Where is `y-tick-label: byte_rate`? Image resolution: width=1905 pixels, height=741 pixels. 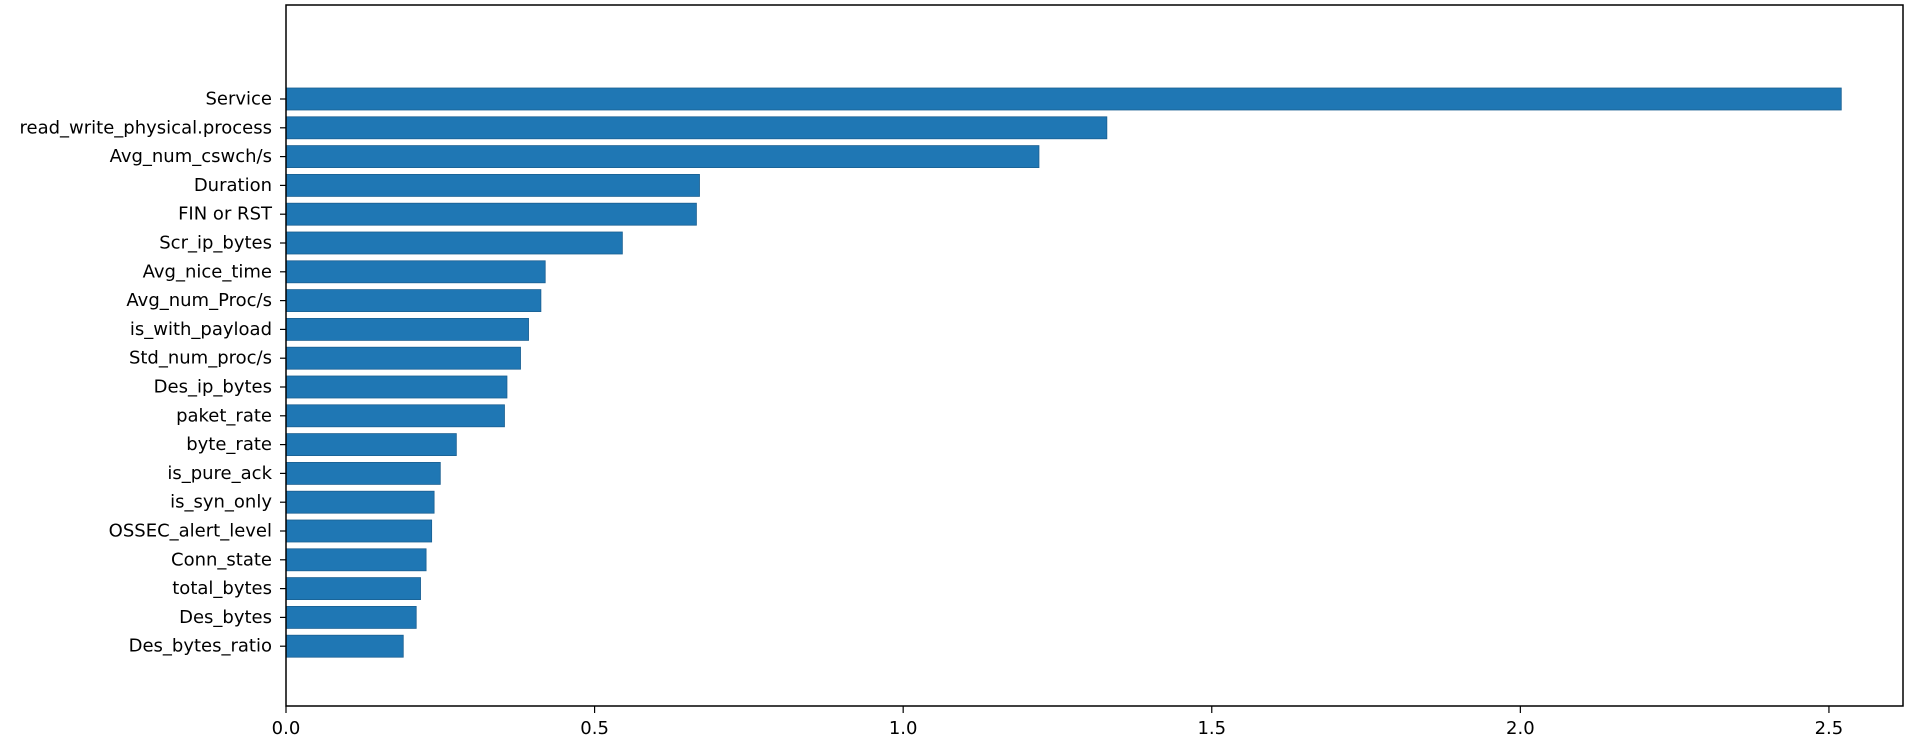
y-tick-label: byte_rate is located at coordinates (229, 444).